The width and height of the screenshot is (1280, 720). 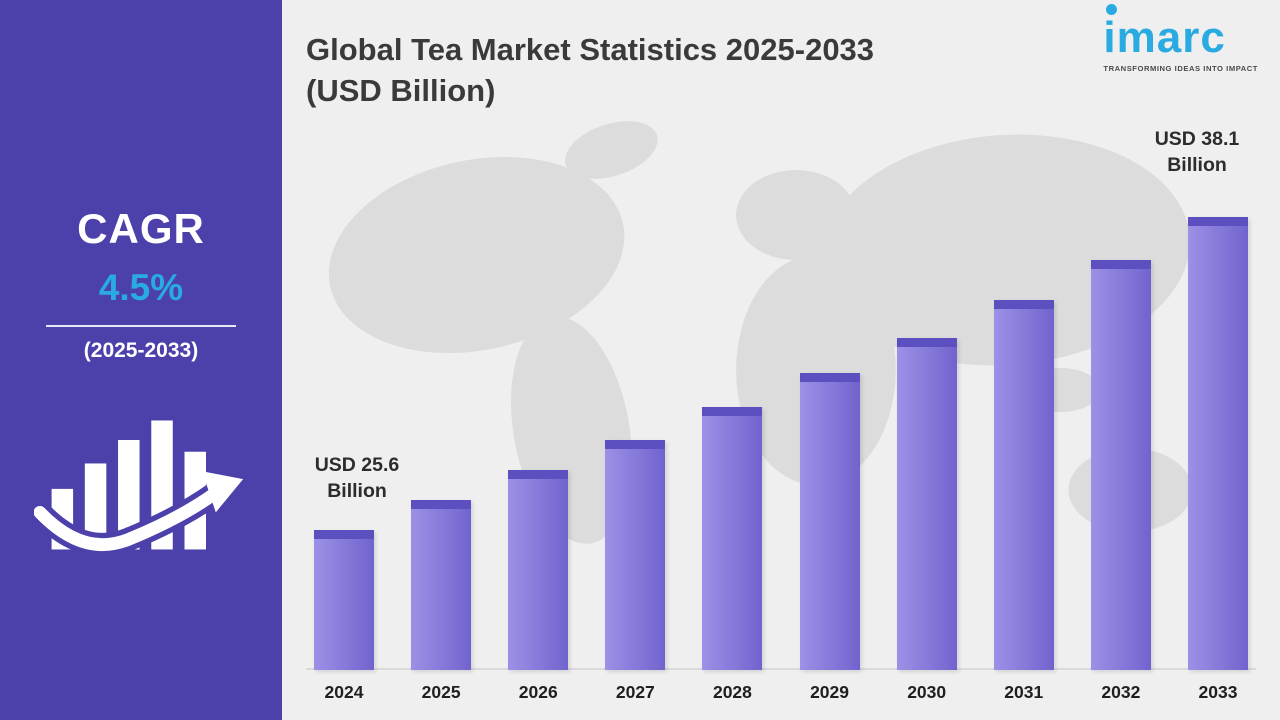 I want to click on bar-2031, so click(x=1023, y=485).